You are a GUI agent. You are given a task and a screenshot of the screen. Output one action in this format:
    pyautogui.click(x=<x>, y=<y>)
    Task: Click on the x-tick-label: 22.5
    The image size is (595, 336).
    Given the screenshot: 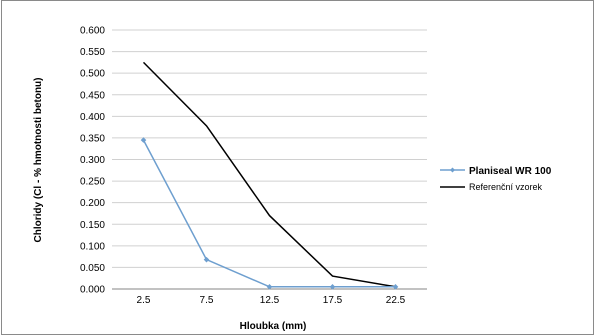 What is the action you would take?
    pyautogui.click(x=396, y=300)
    